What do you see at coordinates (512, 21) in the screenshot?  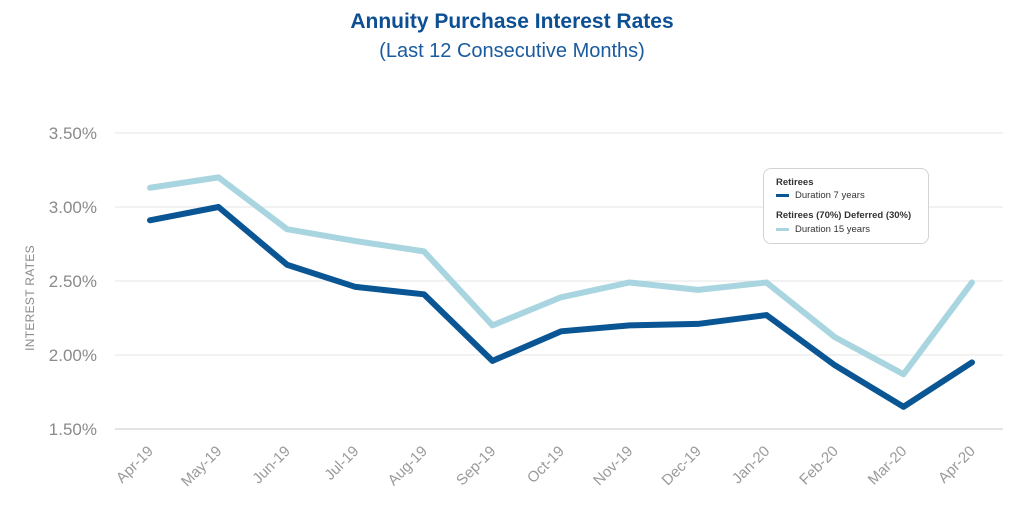 I see `chart-title: Annuity Purchase Interest Rates` at bounding box center [512, 21].